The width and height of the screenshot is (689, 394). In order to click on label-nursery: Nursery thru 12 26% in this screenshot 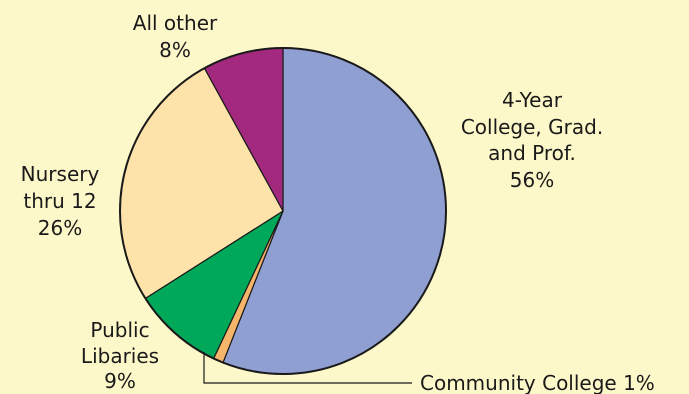, I will do `click(60, 201)`.